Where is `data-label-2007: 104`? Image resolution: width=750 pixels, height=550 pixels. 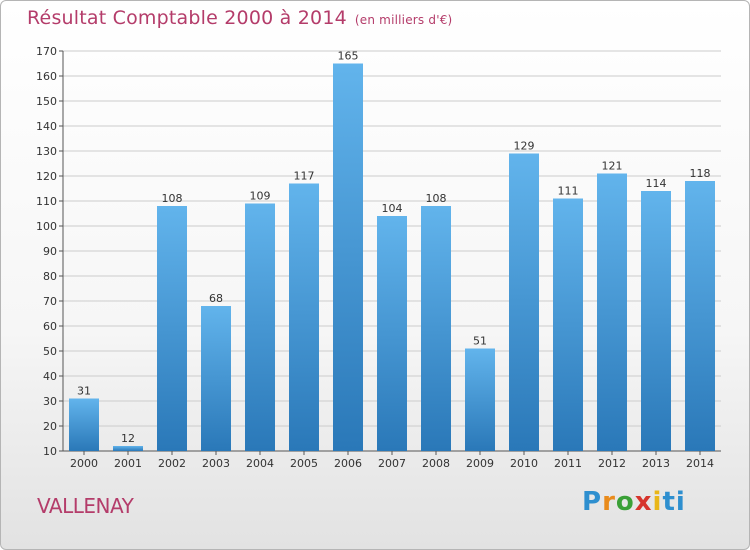
data-label-2007: 104 is located at coordinates (392, 208).